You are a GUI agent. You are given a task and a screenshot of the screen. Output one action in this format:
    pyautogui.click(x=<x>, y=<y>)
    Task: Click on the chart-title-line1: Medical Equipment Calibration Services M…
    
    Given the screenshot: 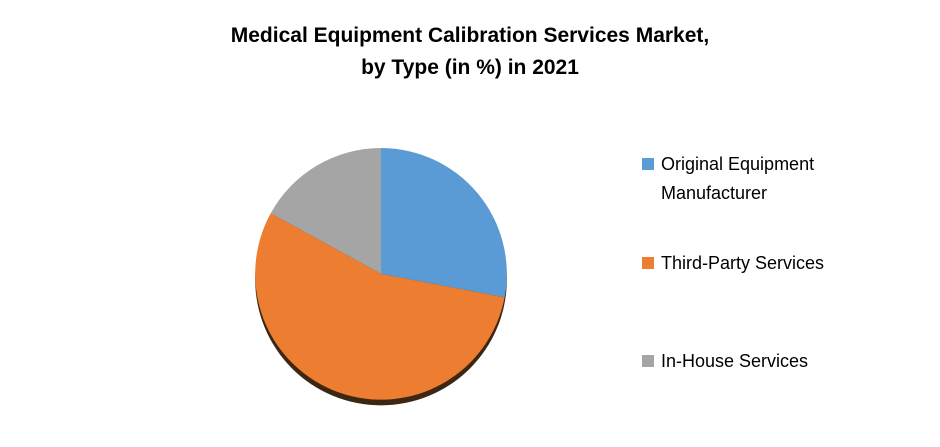 What is the action you would take?
    pyautogui.click(x=470, y=35)
    